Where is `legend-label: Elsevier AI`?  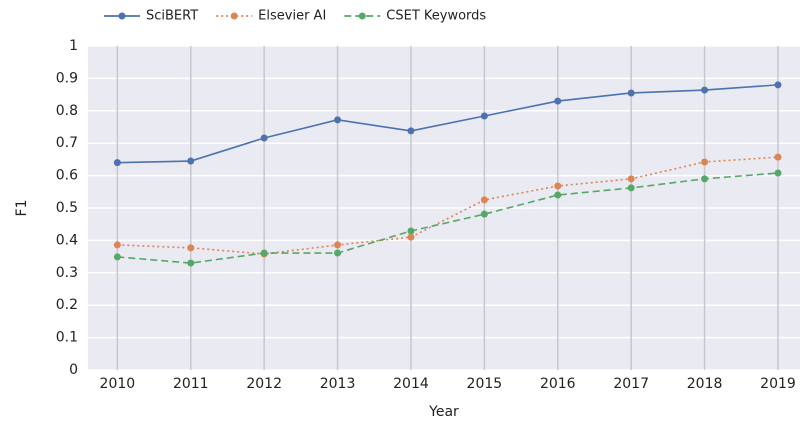
legend-label: Elsevier AI is located at coordinates (292, 16).